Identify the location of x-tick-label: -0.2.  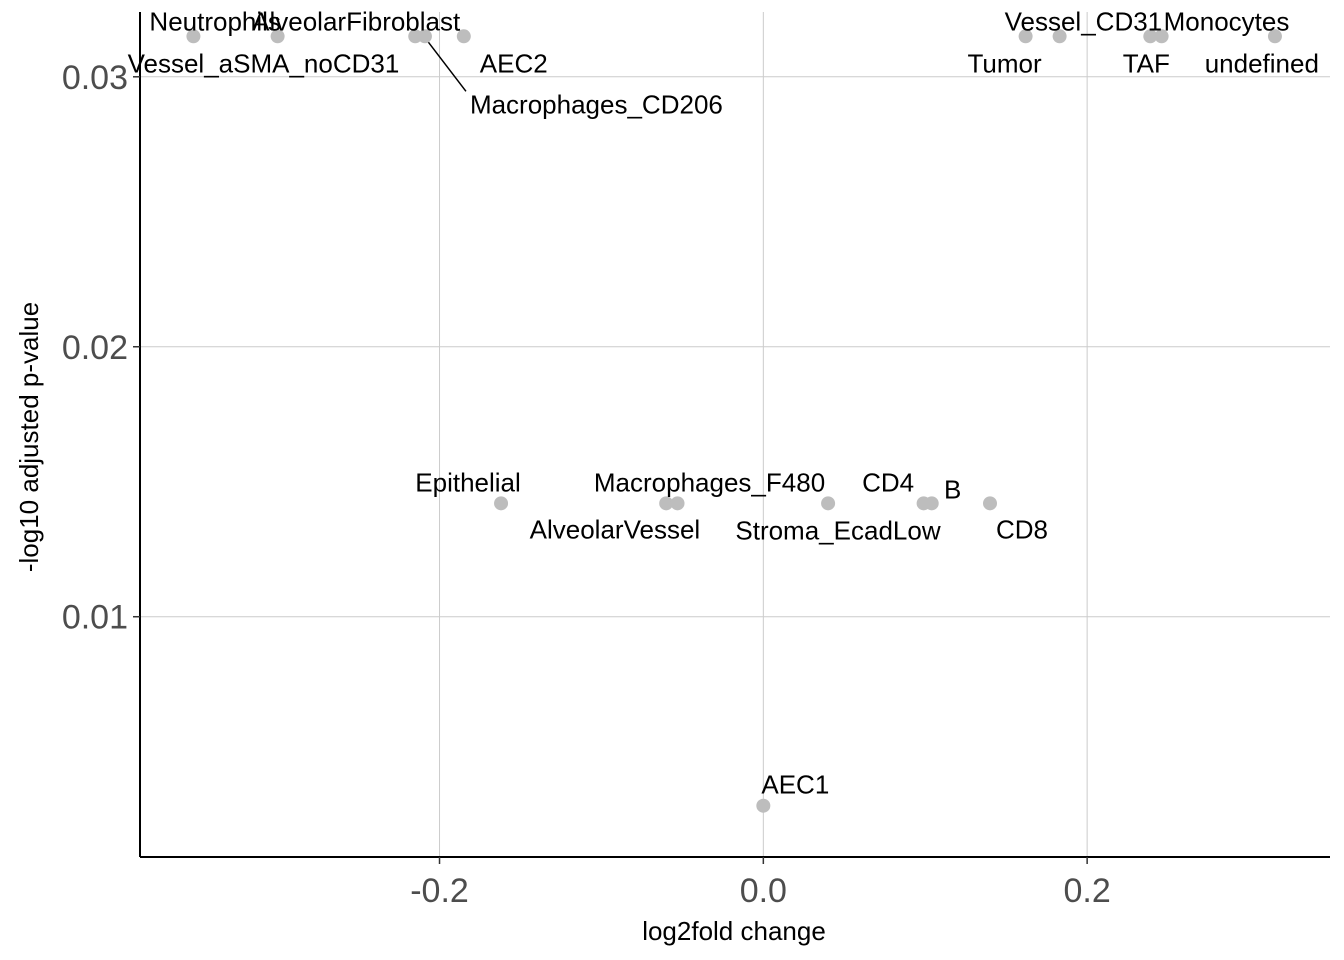
(439, 891).